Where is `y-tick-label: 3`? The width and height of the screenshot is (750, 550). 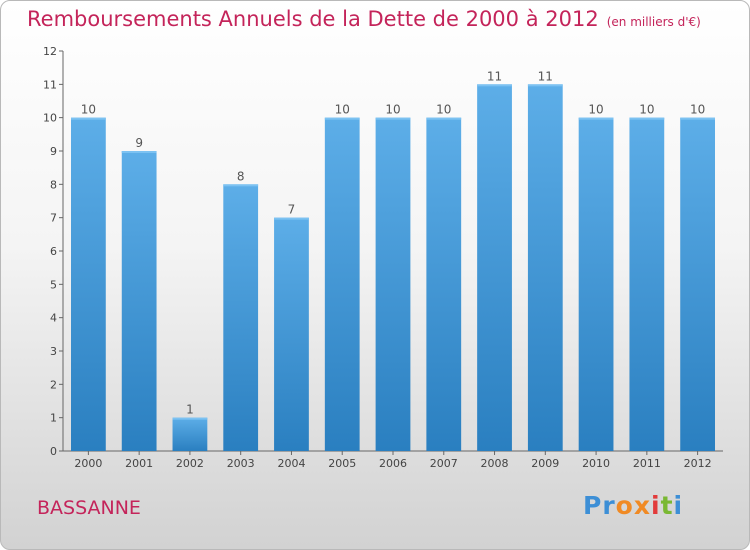
y-tick-label: 3 is located at coordinates (53, 351).